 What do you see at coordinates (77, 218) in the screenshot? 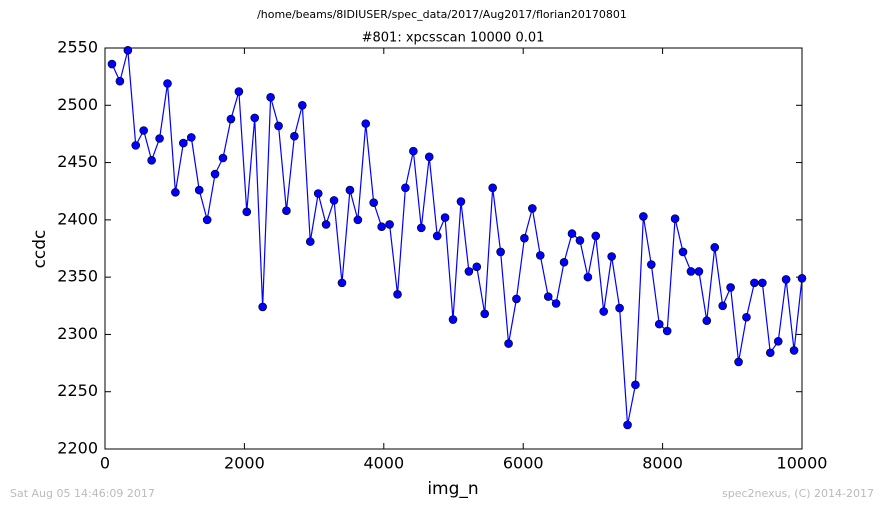
I see `y-tick-label: 2400` at bounding box center [77, 218].